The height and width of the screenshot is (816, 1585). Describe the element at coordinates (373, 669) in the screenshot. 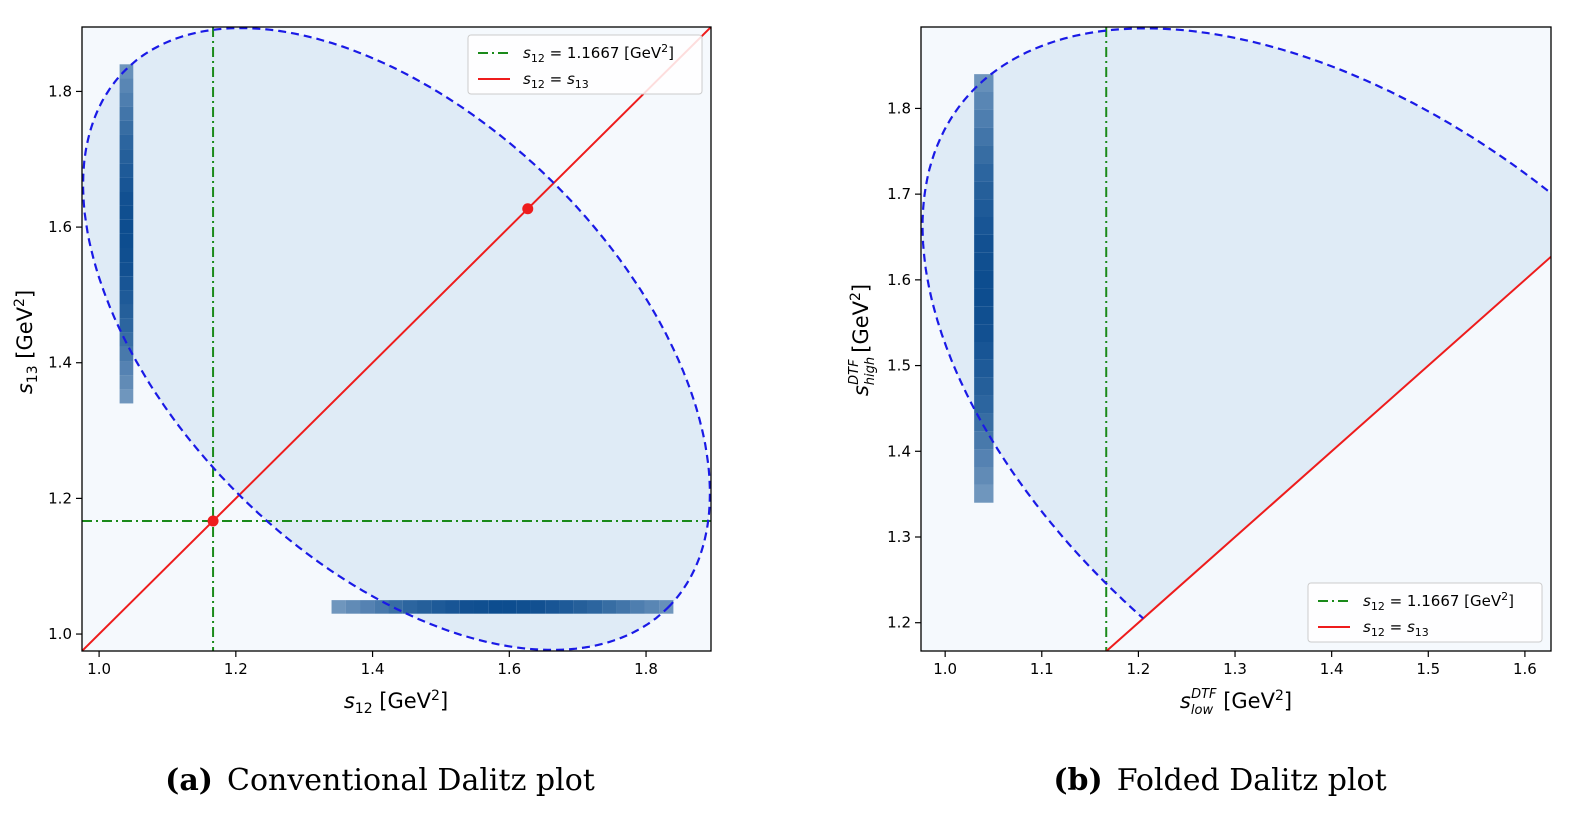

I see `panel-a-x-tick-label: 1.4` at that location.